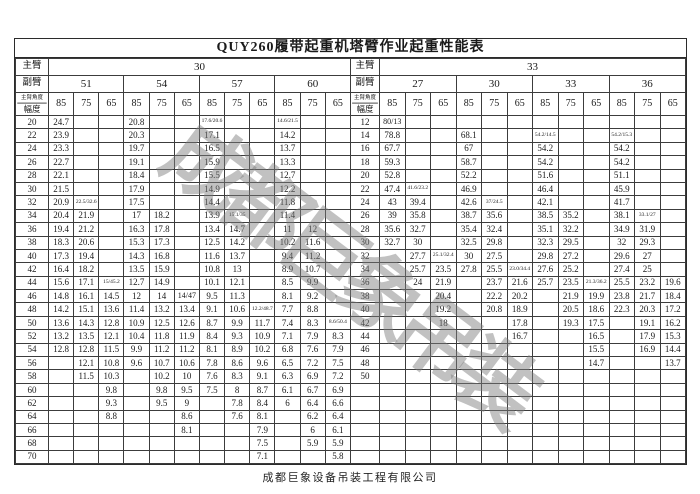 Image resolution: width=700 pixels, height=494 pixels. I want to click on capacity-cell: 42.1, so click(545, 202).